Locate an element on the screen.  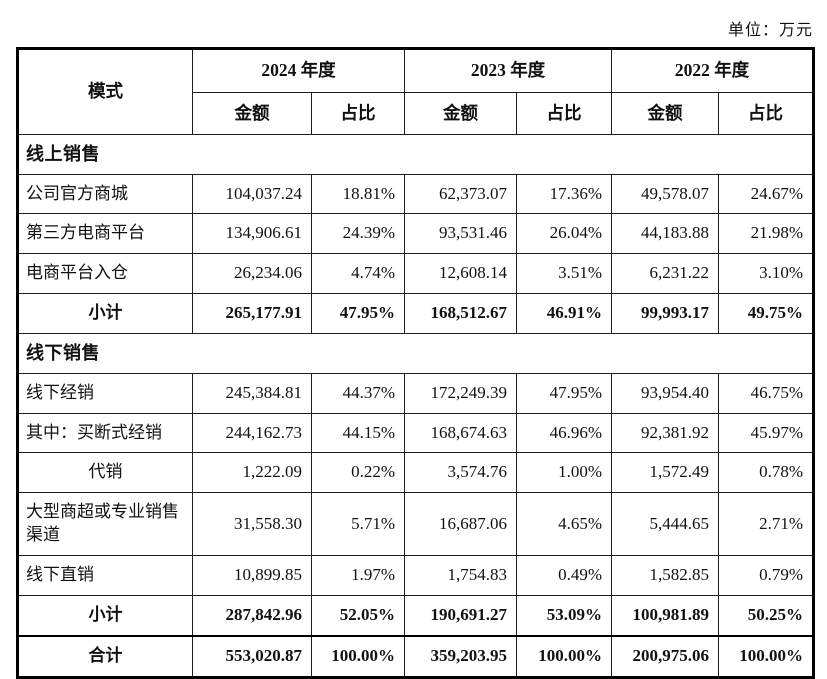
ratio-cell: 0.49% is located at coordinates (564, 576).